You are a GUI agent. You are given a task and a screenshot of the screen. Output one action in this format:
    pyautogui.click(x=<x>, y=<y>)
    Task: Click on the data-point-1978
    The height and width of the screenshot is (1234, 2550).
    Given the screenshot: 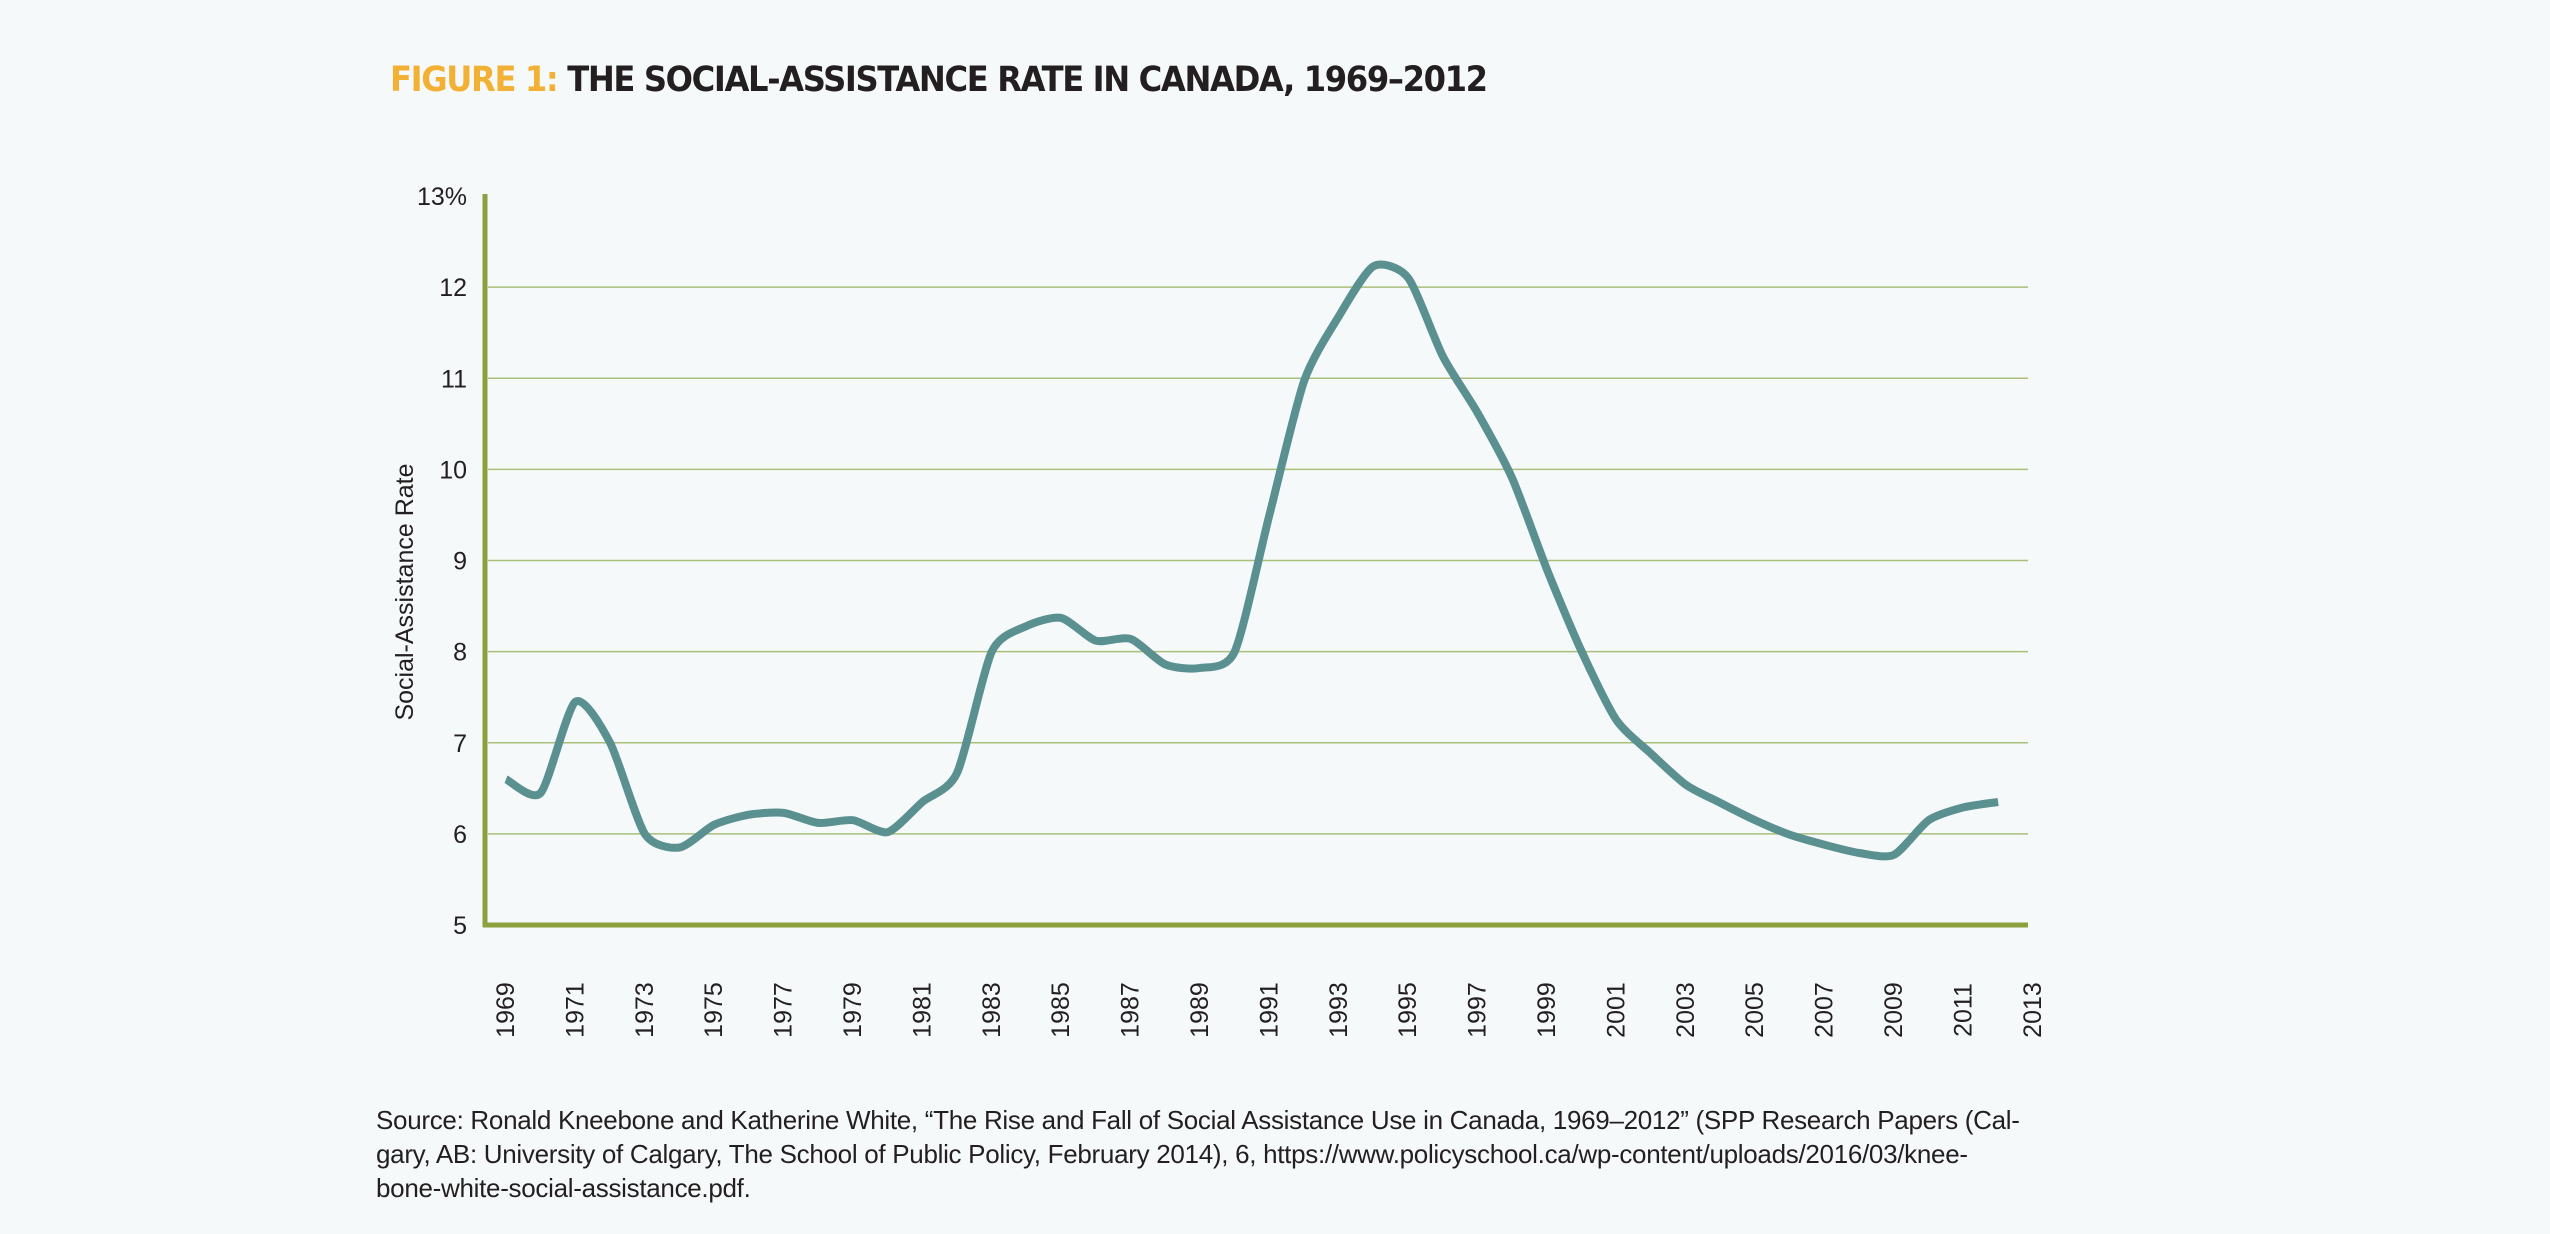 What is the action you would take?
    pyautogui.click(x=818, y=823)
    